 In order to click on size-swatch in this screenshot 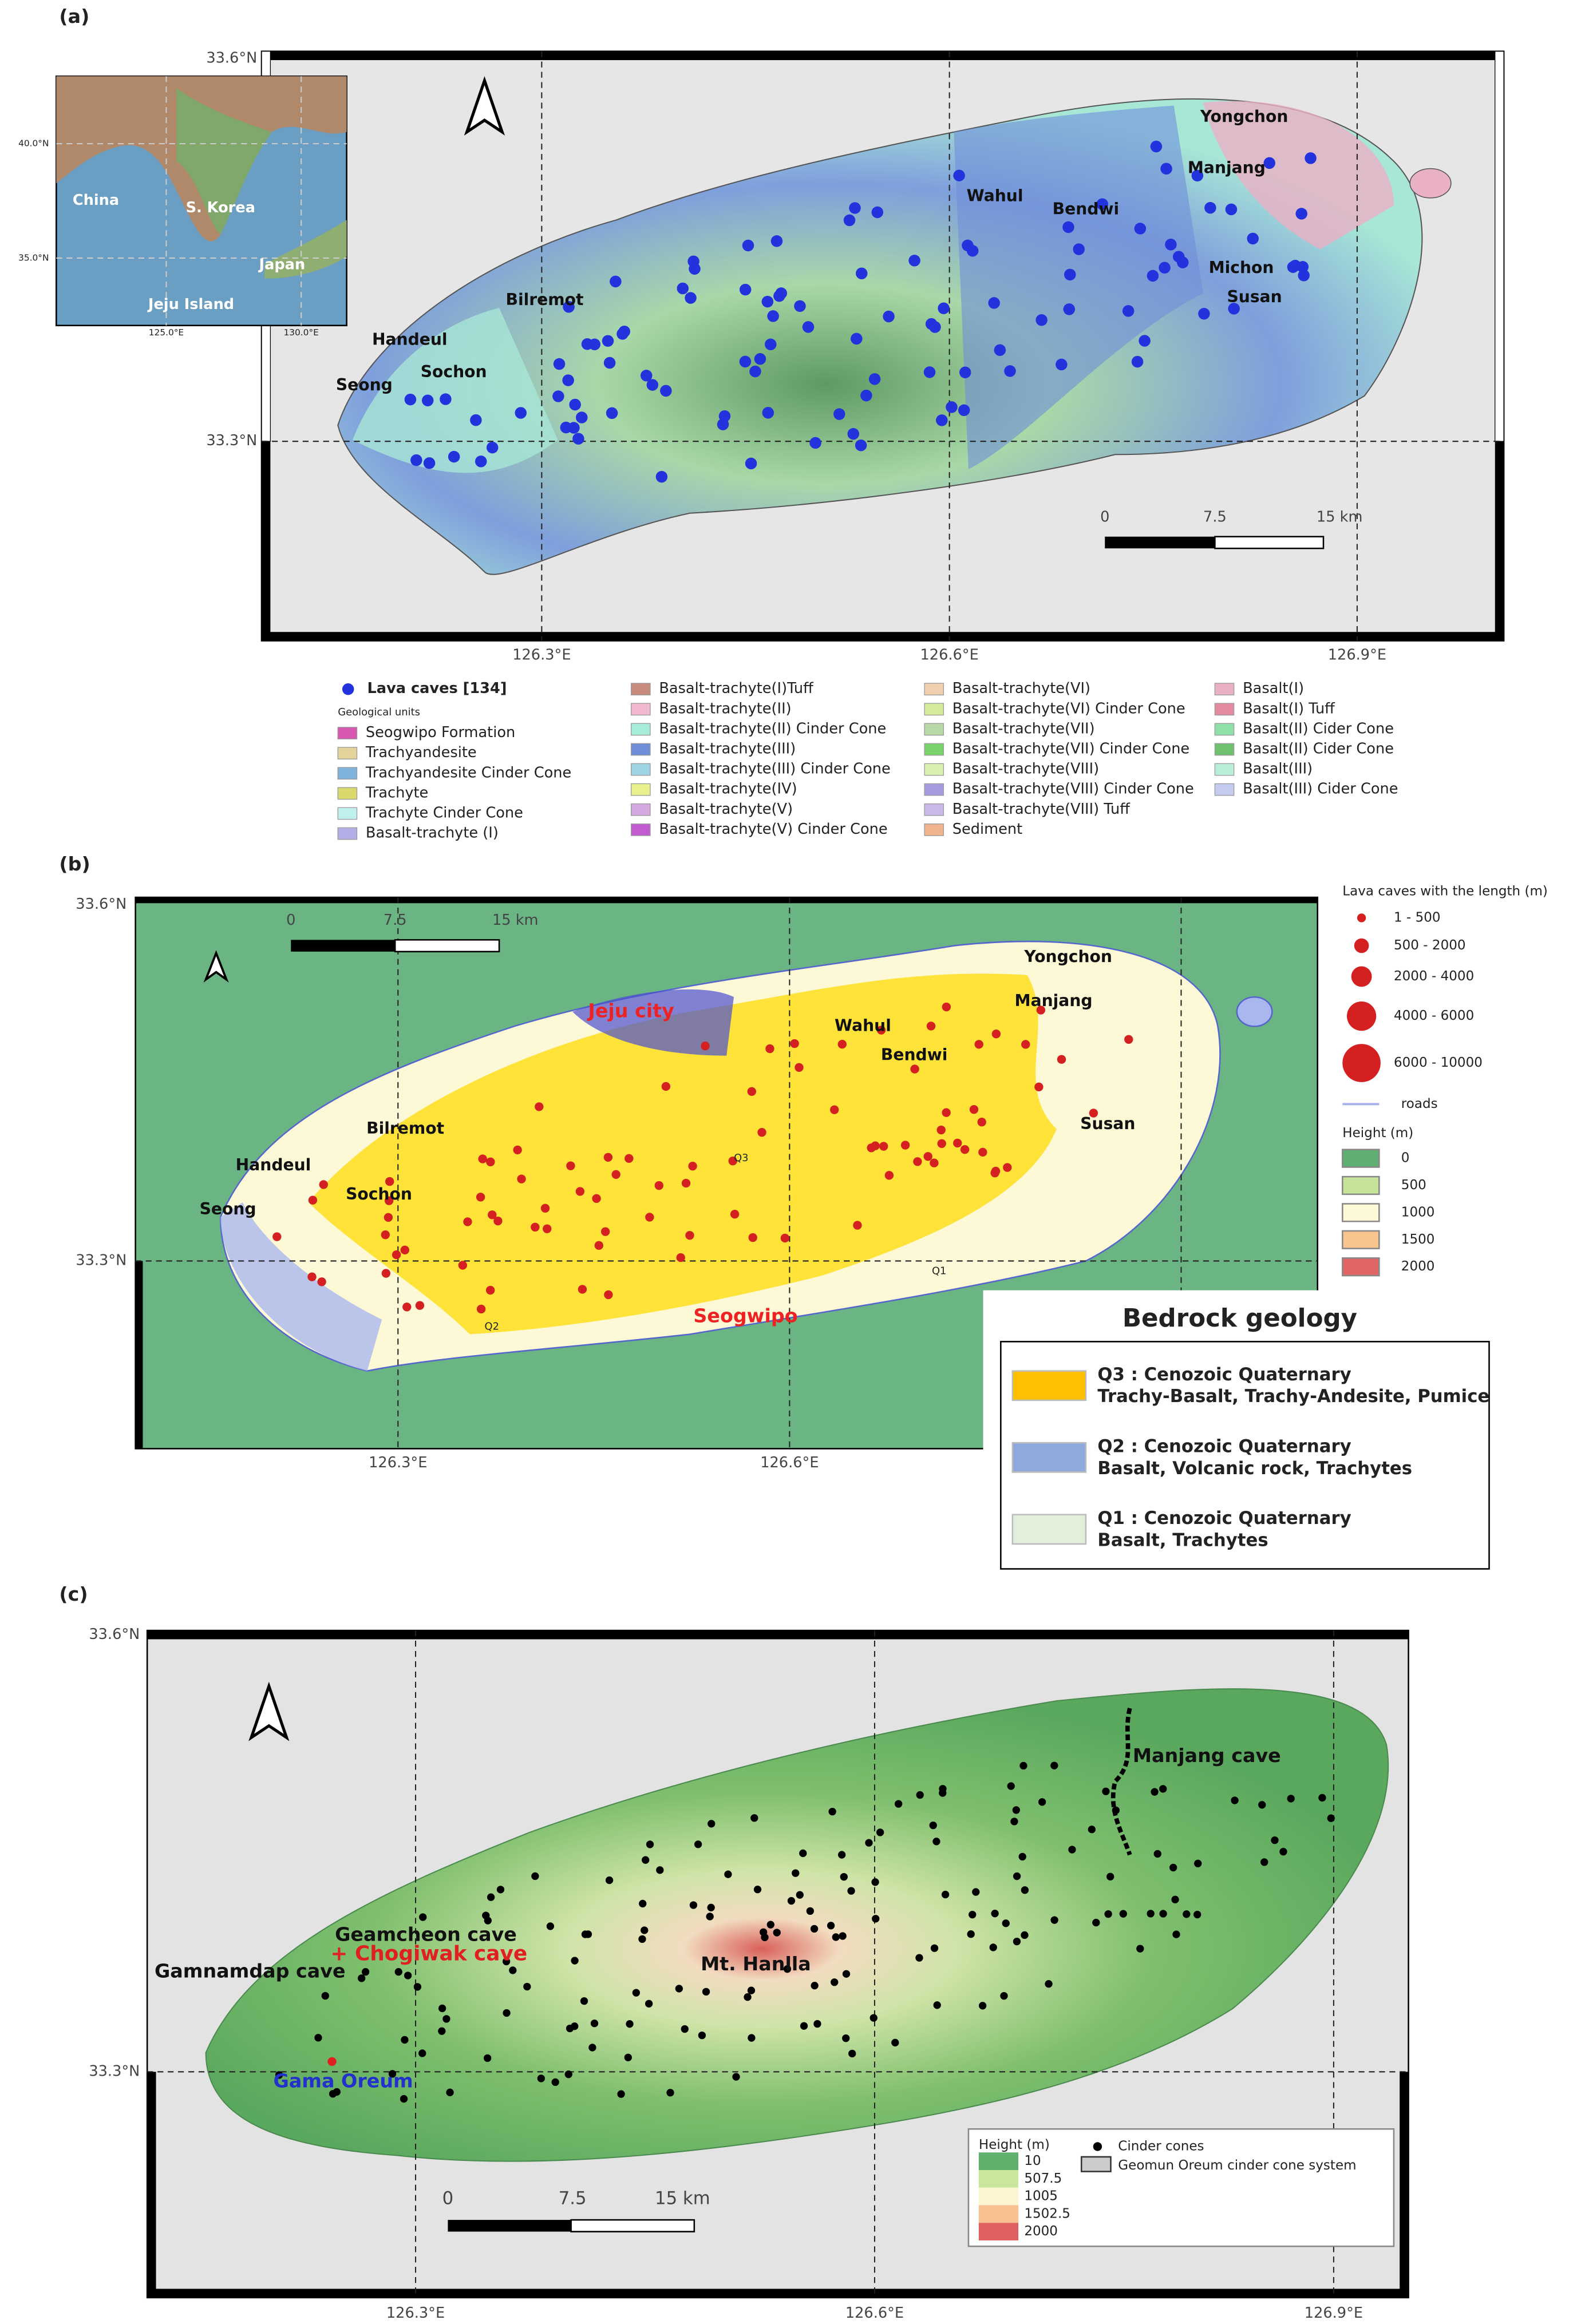, I will do `click(1361, 977)`.